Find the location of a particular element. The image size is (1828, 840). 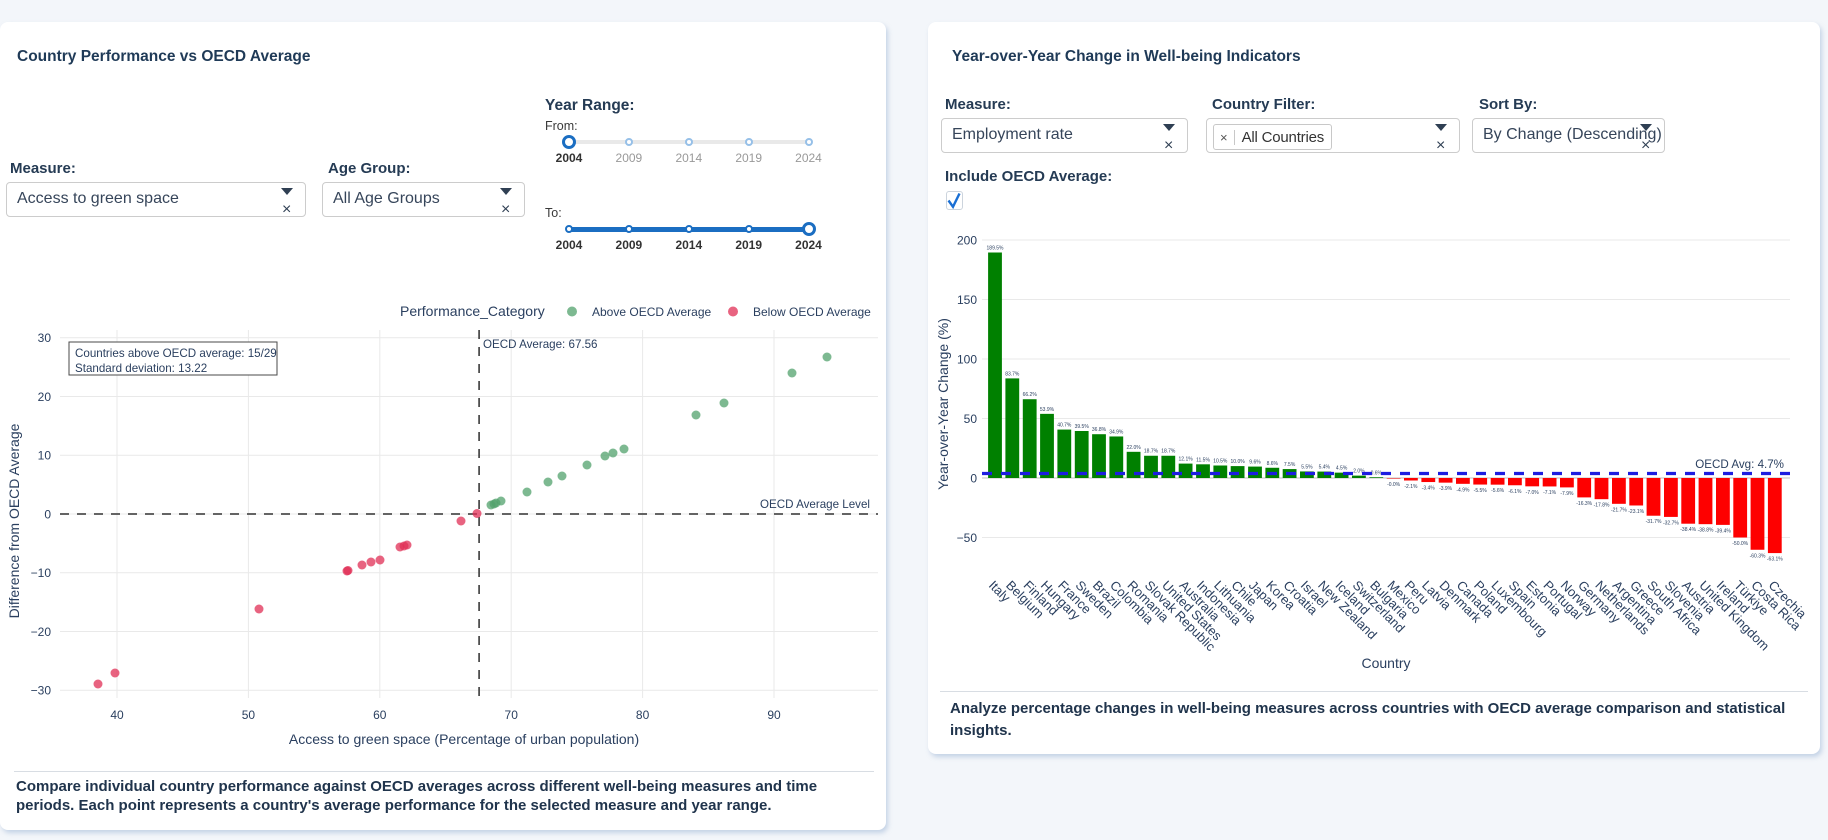

svg-text: -6.1% is located at coordinates (1515, 492).